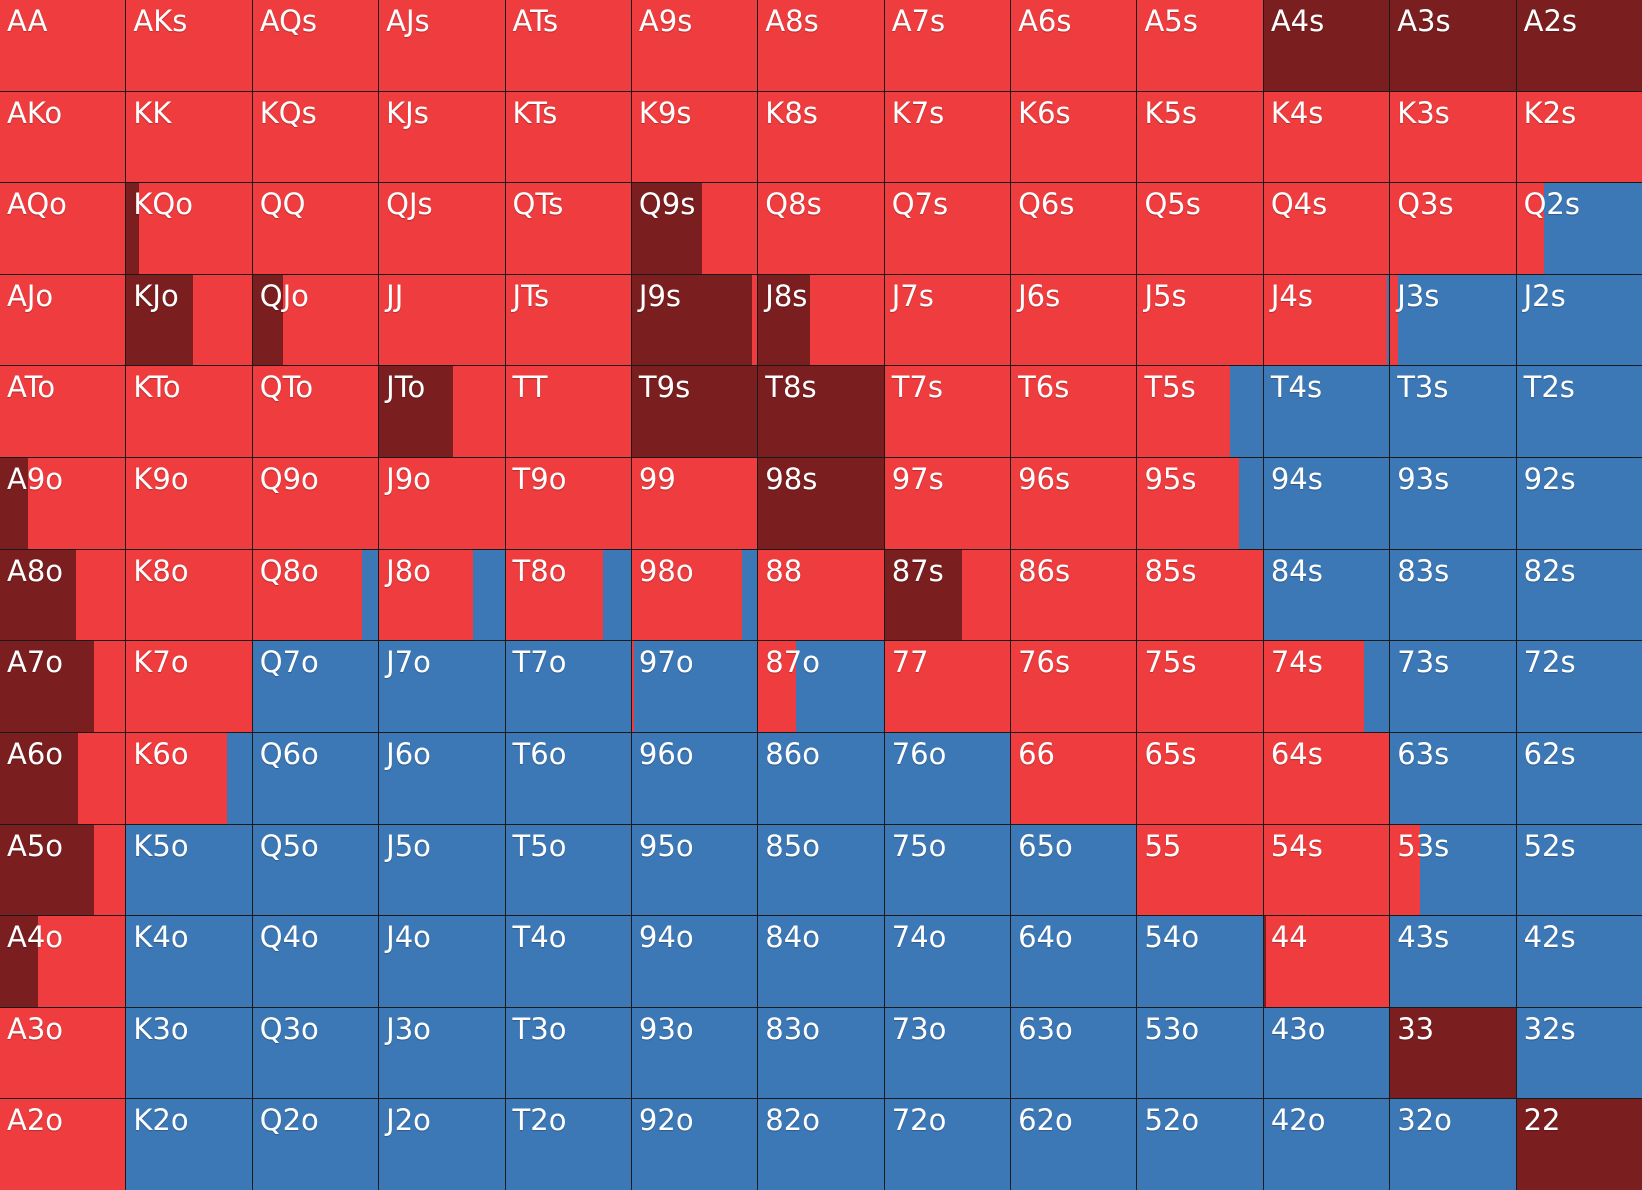  Describe the element at coordinates (189, 320) in the screenshot. I see `hand-cell: KJo` at that location.